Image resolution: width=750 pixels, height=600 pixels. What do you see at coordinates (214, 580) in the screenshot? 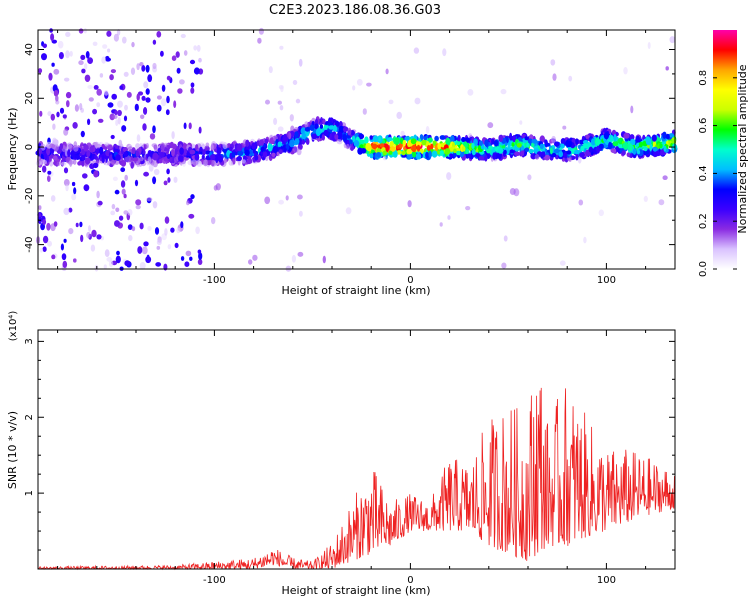
I see `x-tick-label: -100` at bounding box center [214, 580].